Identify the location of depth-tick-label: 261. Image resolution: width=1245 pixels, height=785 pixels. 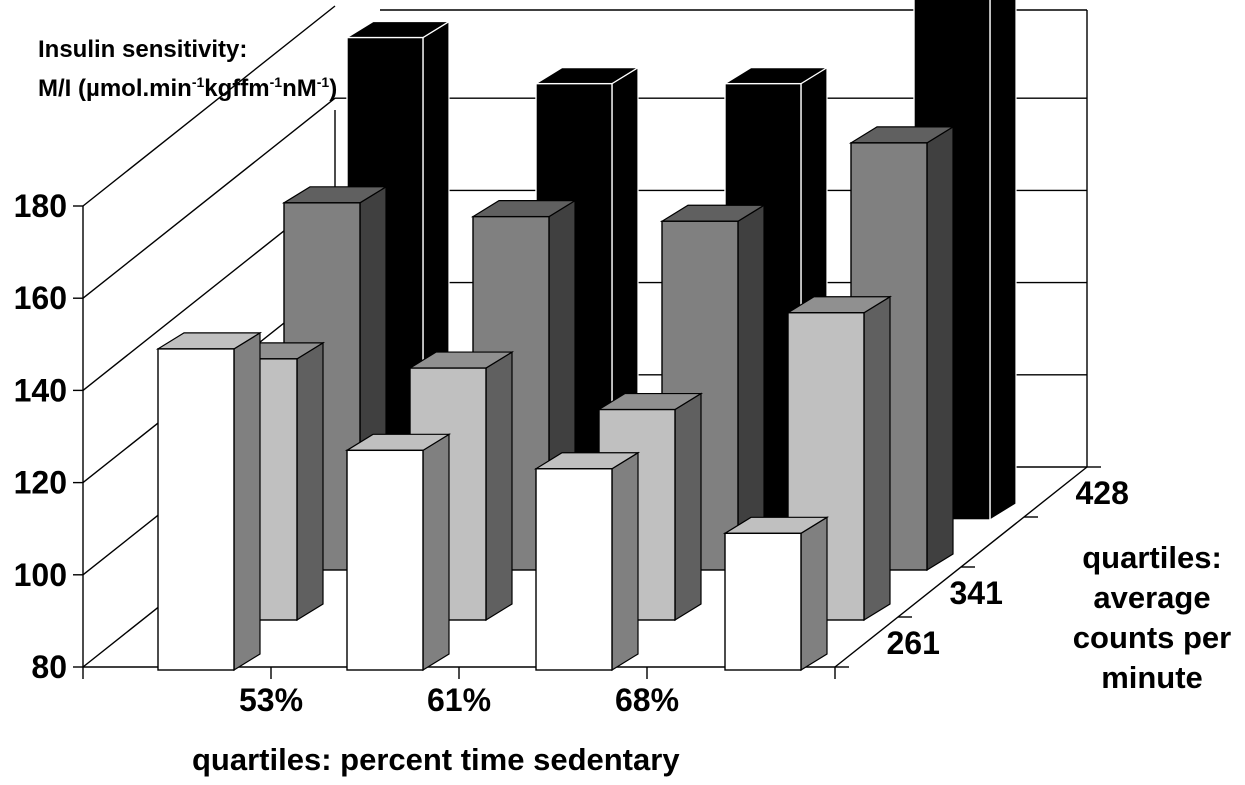
(913, 643).